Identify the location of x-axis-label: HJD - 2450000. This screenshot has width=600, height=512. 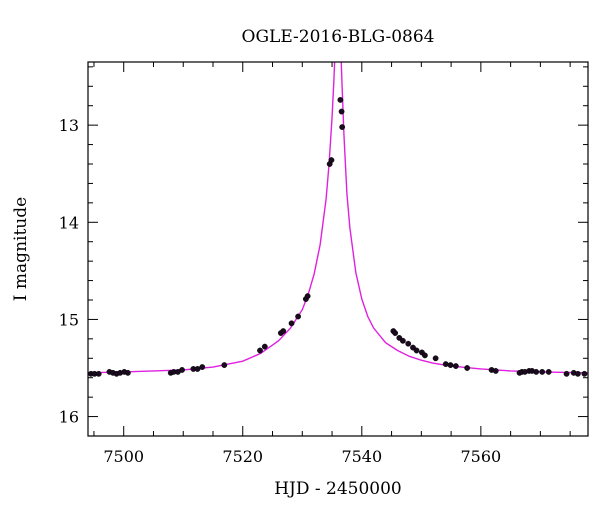
(338, 489).